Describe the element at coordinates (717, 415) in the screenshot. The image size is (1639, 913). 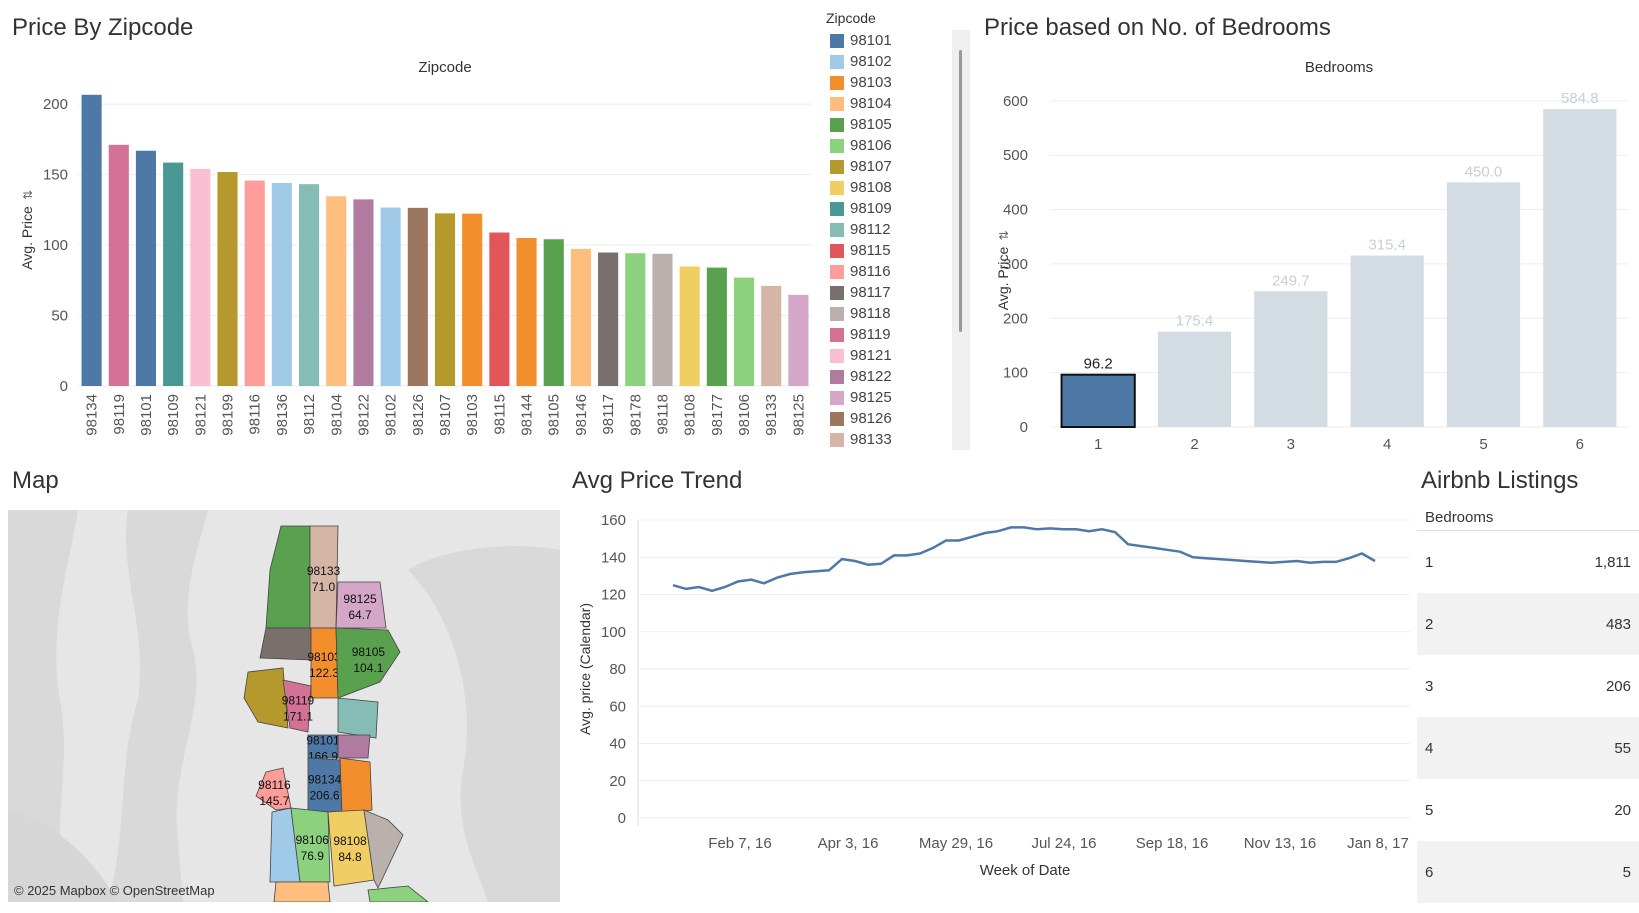
I see `zipcode-x-tick: 98177` at that location.